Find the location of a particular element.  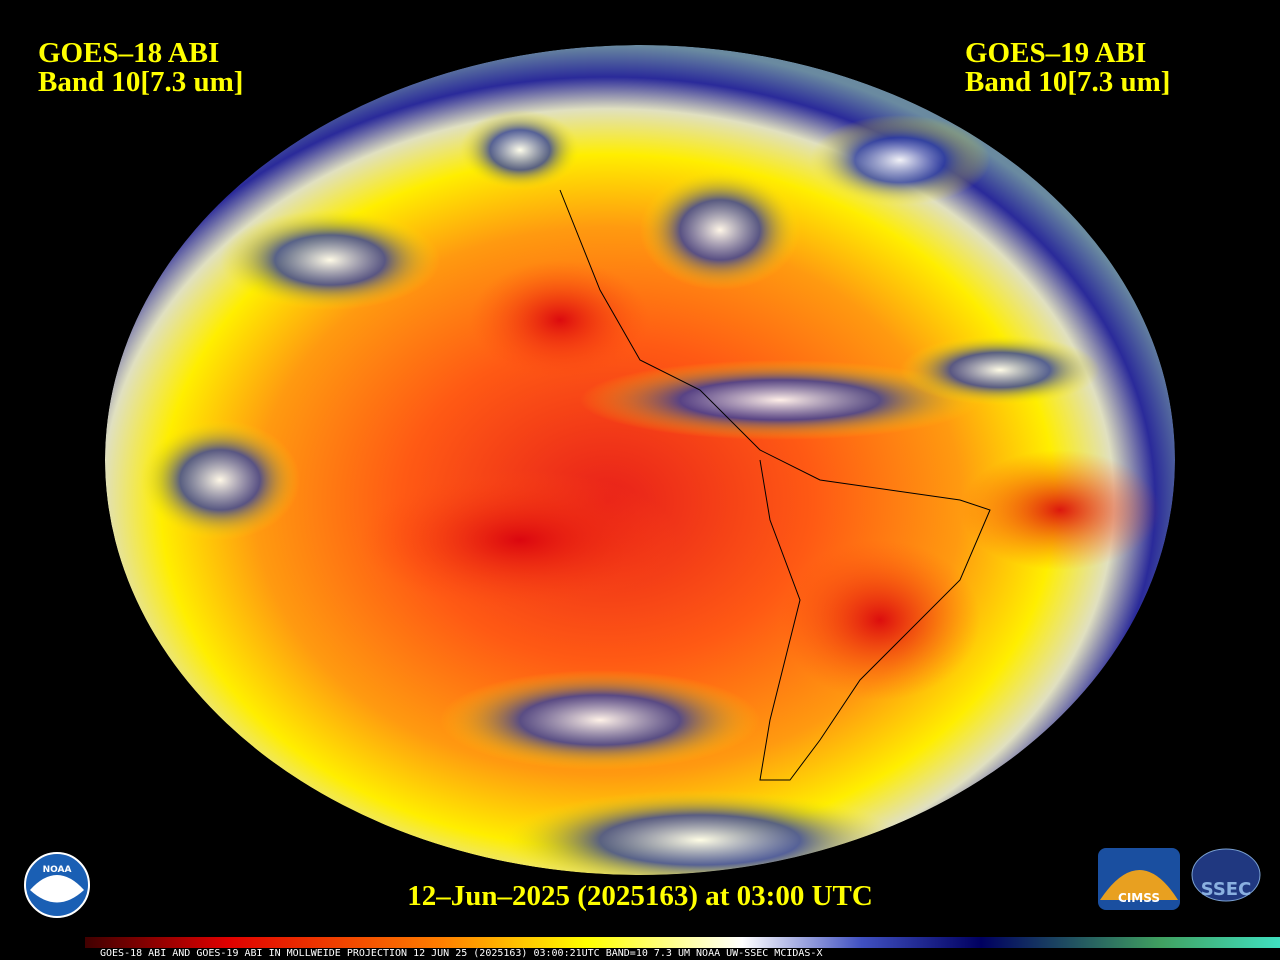

cimss-logo: CIMSS is located at coordinates (1139, 879).